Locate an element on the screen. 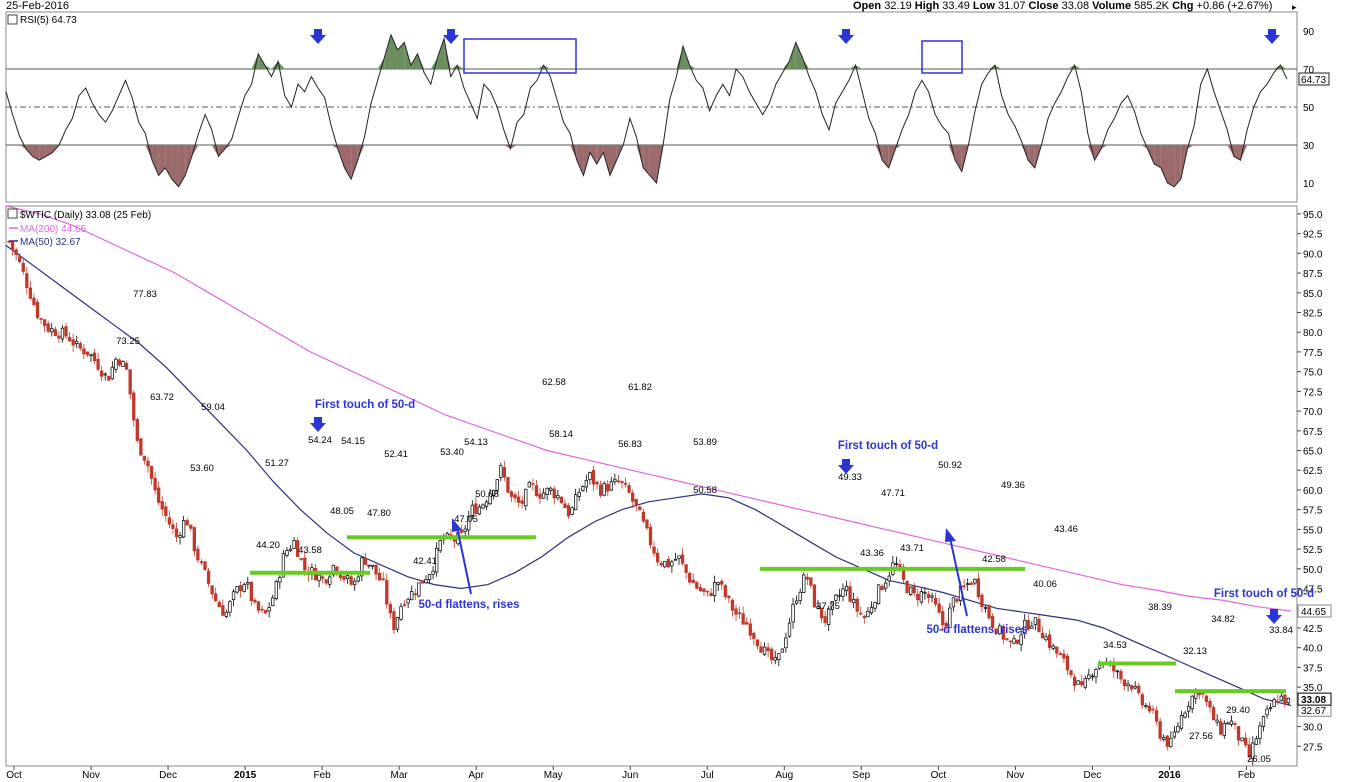 This screenshot has height=782, width=1357. price-data-label: 61.82 is located at coordinates (640, 387).